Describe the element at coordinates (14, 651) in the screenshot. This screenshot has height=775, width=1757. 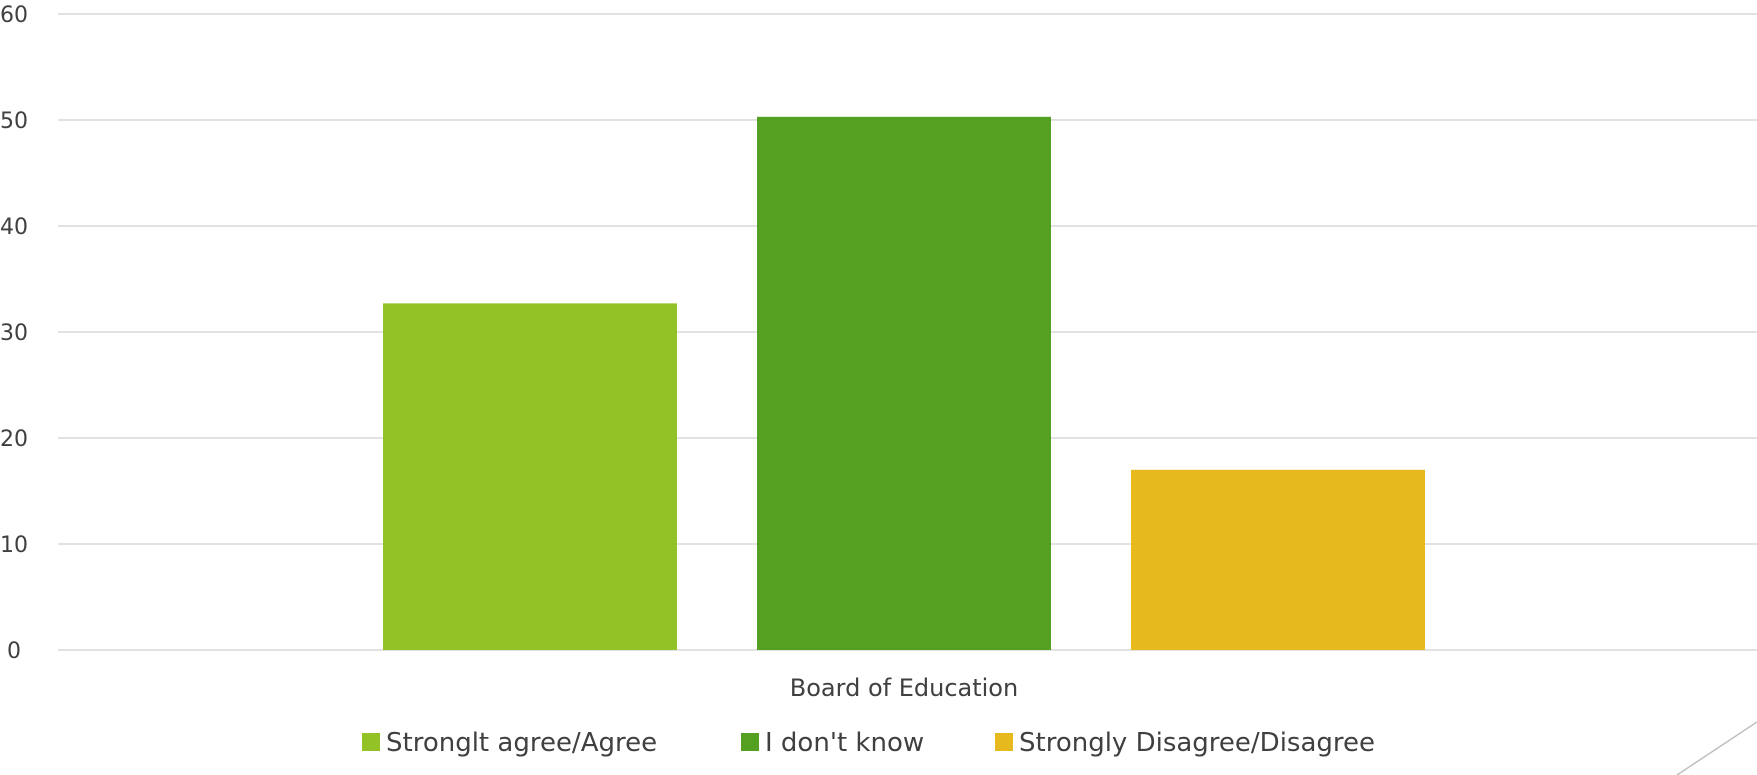
I see `y-tick-label: 0` at that location.